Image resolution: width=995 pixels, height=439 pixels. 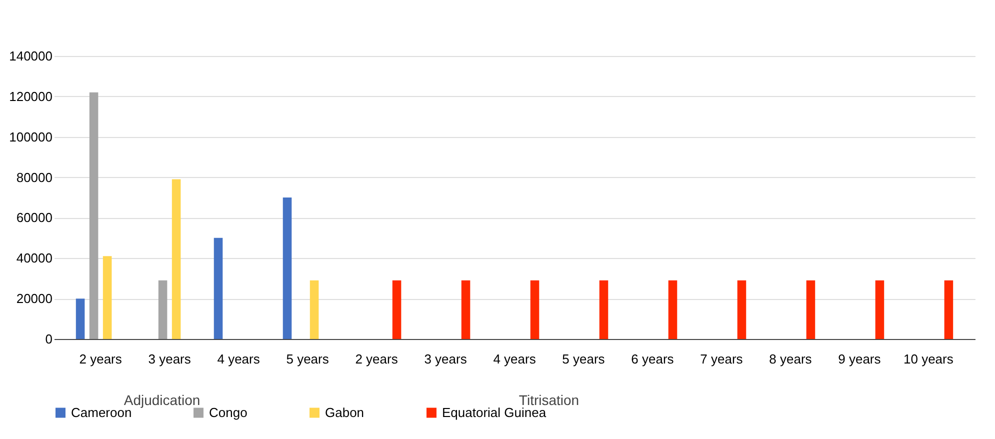 What do you see at coordinates (790, 359) in the screenshot?
I see `x-tick-label: 8 years` at bounding box center [790, 359].